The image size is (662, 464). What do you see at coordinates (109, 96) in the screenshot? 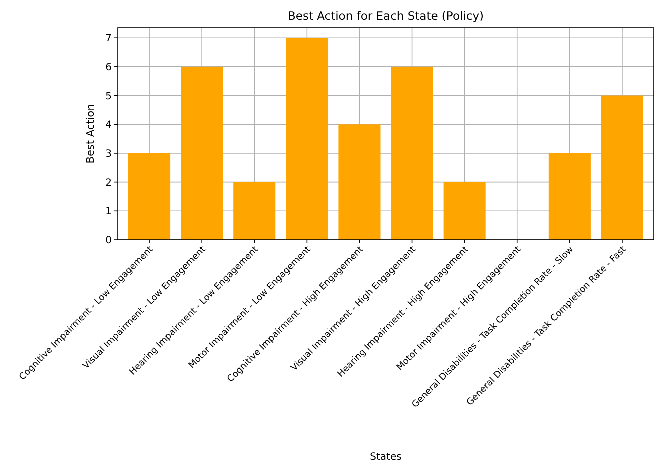
I see `y-tick-label: 5` at bounding box center [109, 96].